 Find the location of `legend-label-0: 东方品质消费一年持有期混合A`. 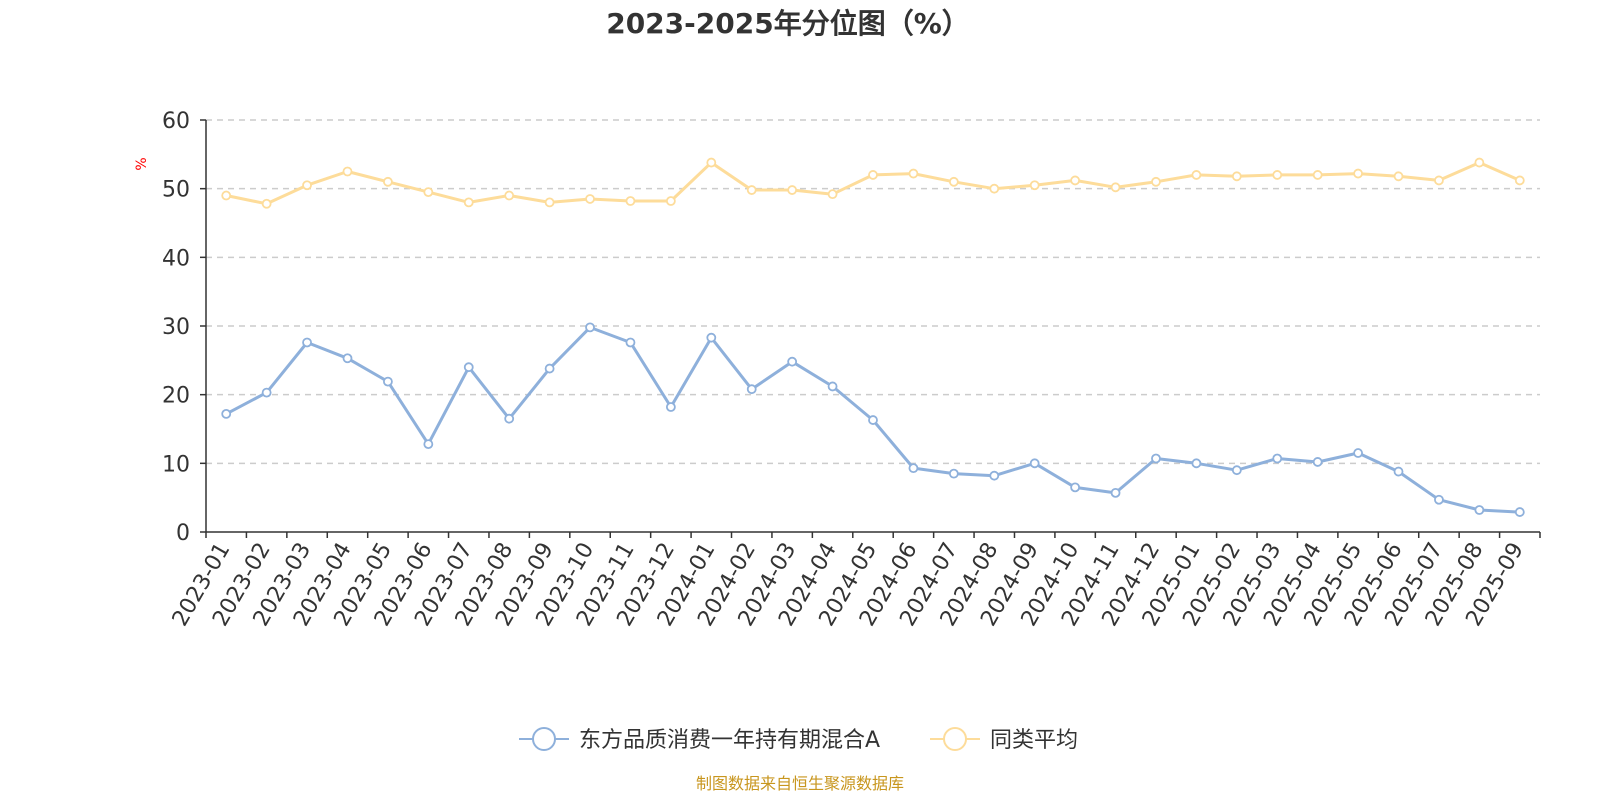

legend-label-0: 东方品质消费一年持有期混合A is located at coordinates (729, 740).